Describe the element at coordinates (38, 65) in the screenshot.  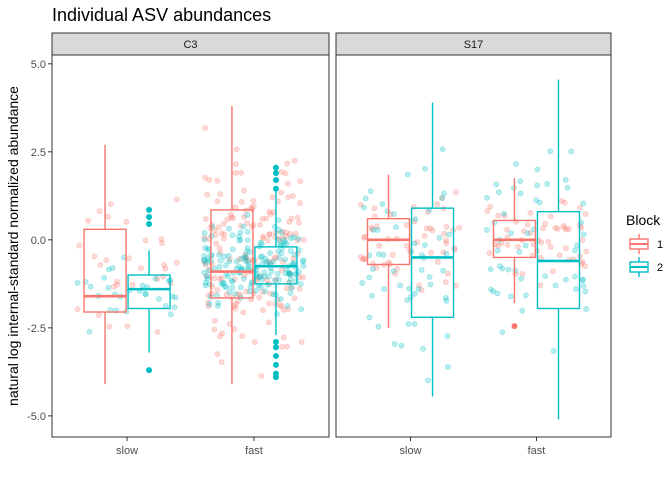
I see `y-tick-label: 5.0` at that location.